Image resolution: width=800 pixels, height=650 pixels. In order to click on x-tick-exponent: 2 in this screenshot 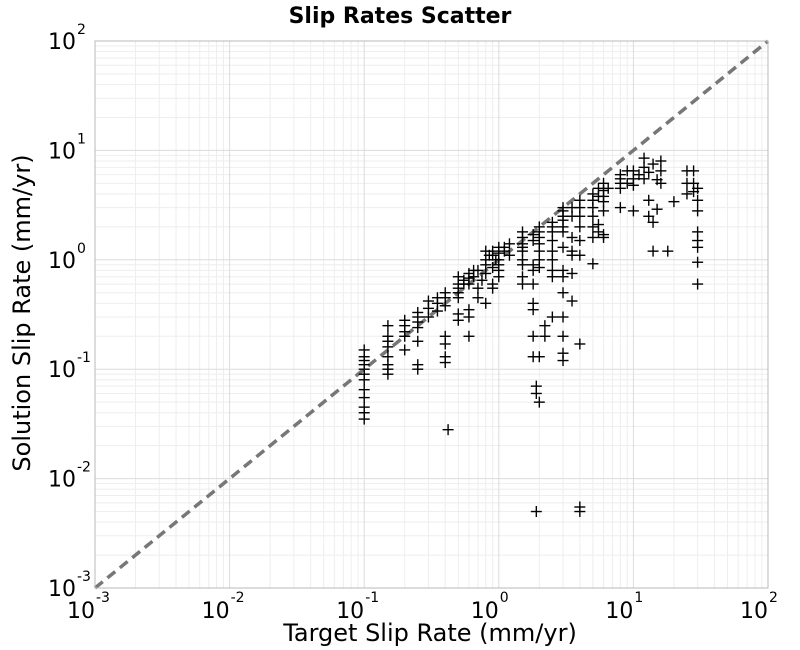, I will do `click(773, 598)`.